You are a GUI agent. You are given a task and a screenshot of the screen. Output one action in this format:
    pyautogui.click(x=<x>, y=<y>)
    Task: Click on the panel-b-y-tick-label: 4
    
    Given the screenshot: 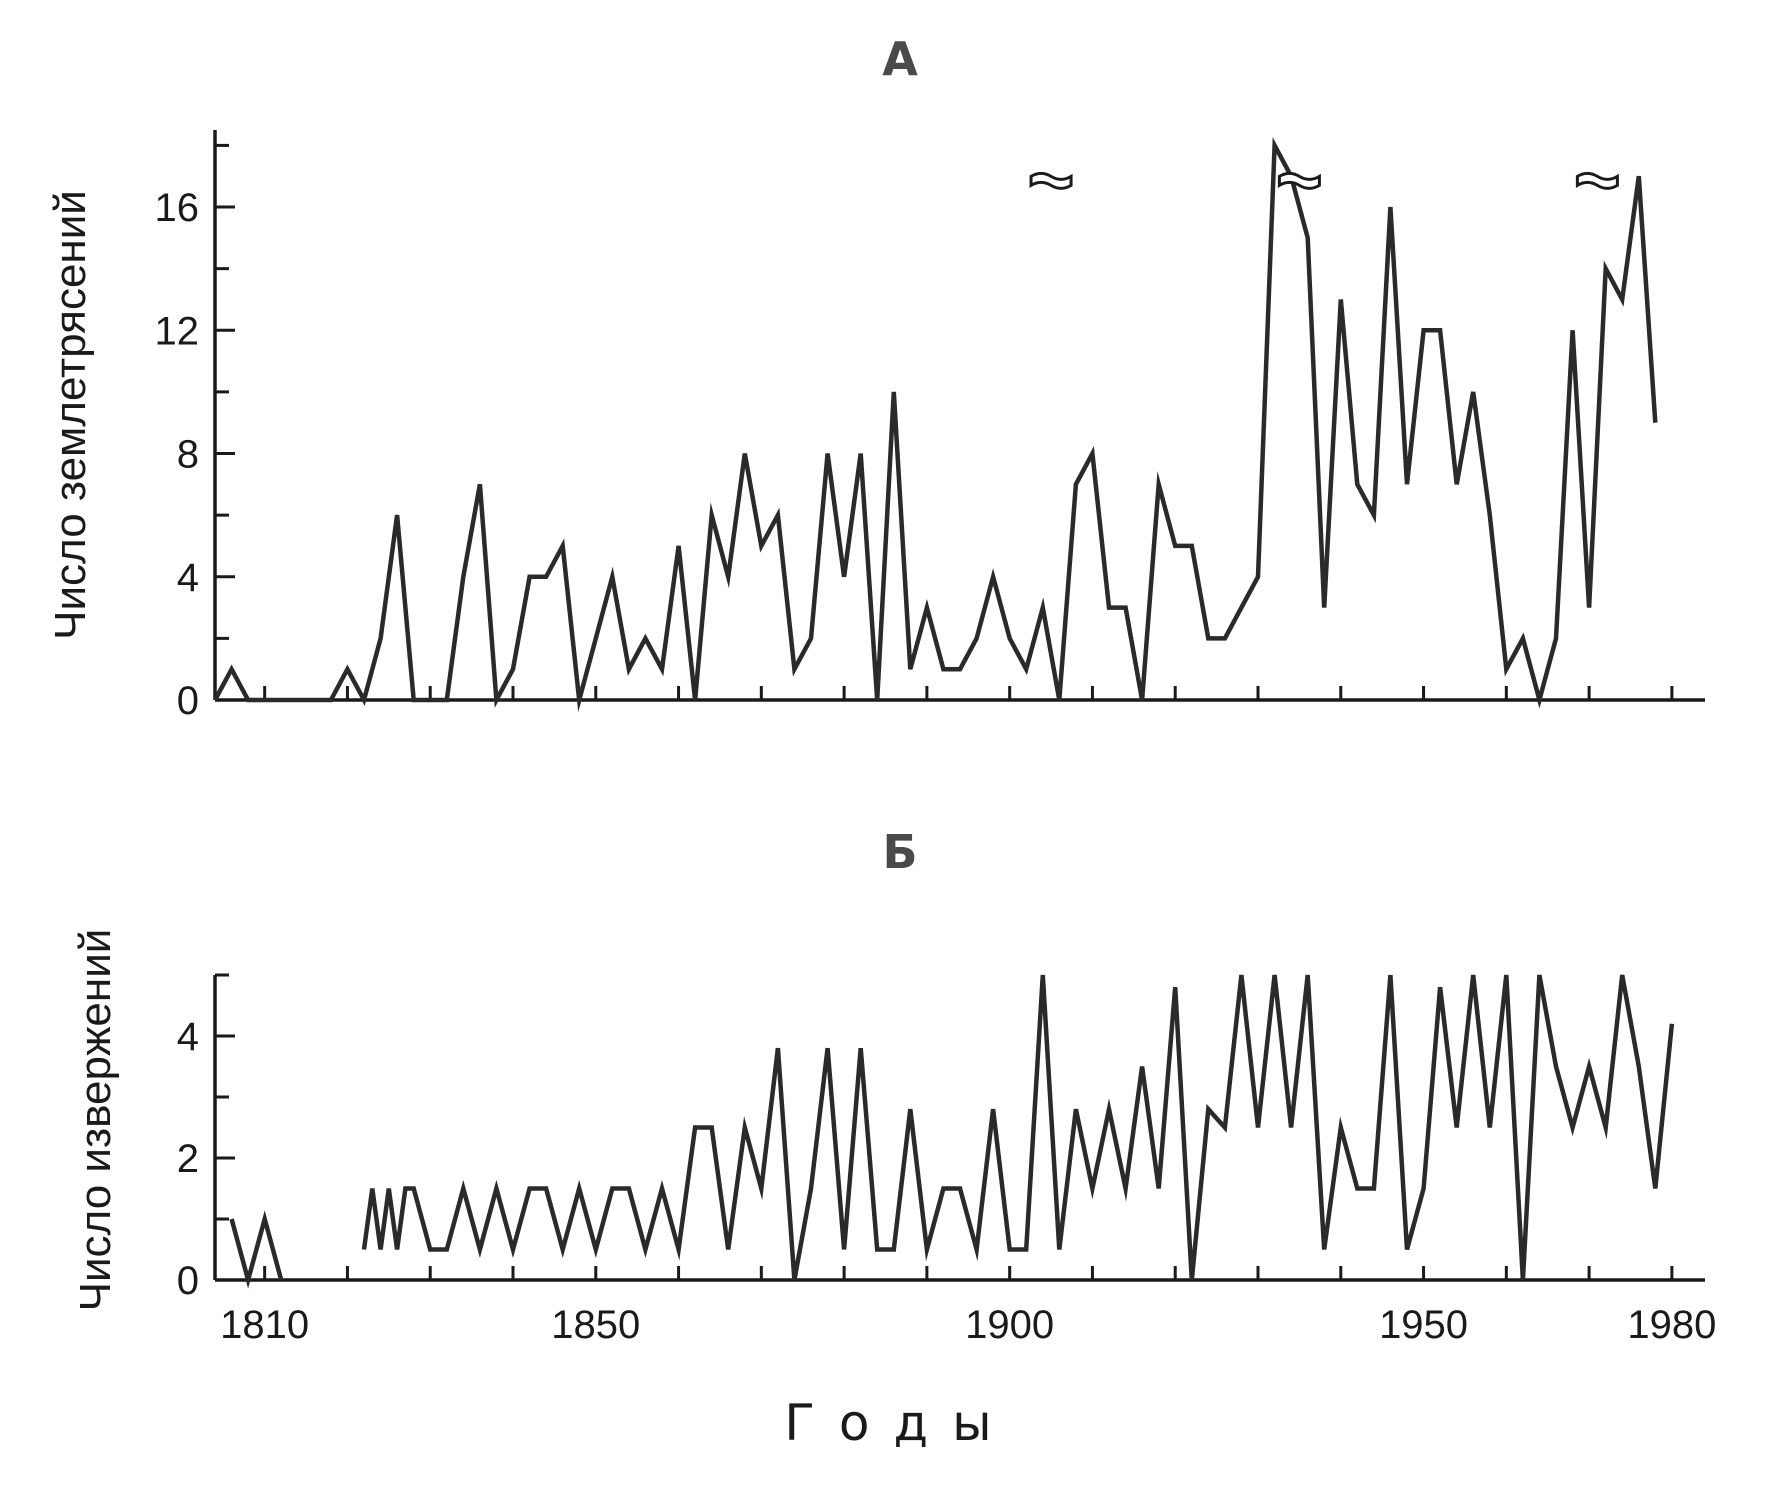 What is the action you would take?
    pyautogui.click(x=188, y=1037)
    